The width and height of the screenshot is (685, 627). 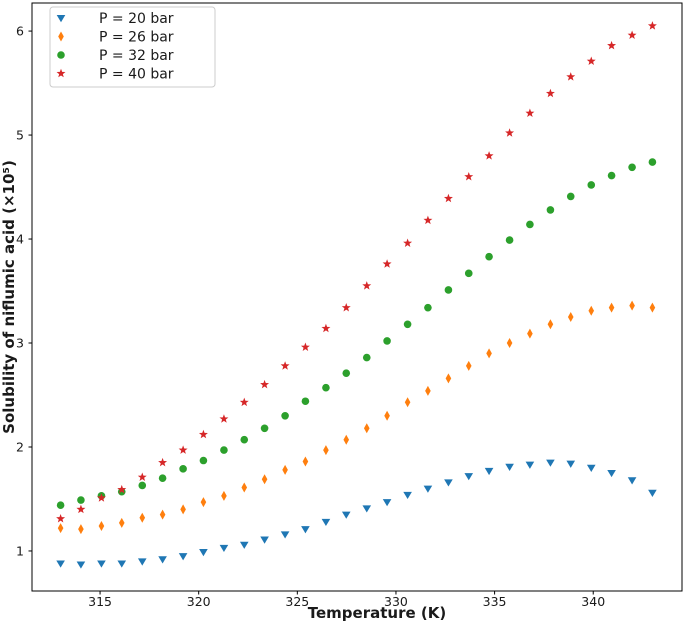 What do you see at coordinates (132, 47) in the screenshot?
I see `legend-box` at bounding box center [132, 47].